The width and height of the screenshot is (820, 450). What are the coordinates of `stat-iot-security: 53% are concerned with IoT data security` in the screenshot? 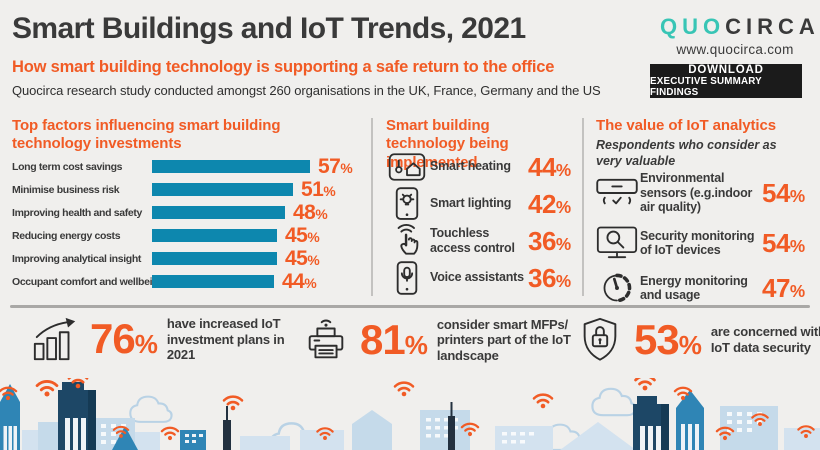 It's located at (696, 340).